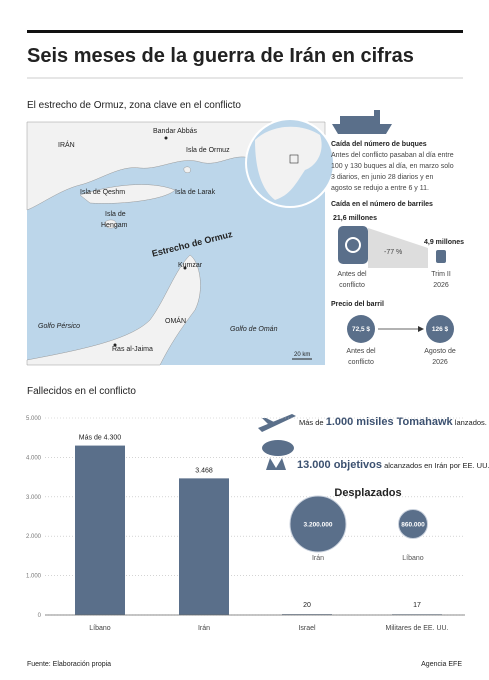 Image resolution: width=489 pixels, height=680 pixels. I want to click on value-label: 860.000, so click(413, 525).